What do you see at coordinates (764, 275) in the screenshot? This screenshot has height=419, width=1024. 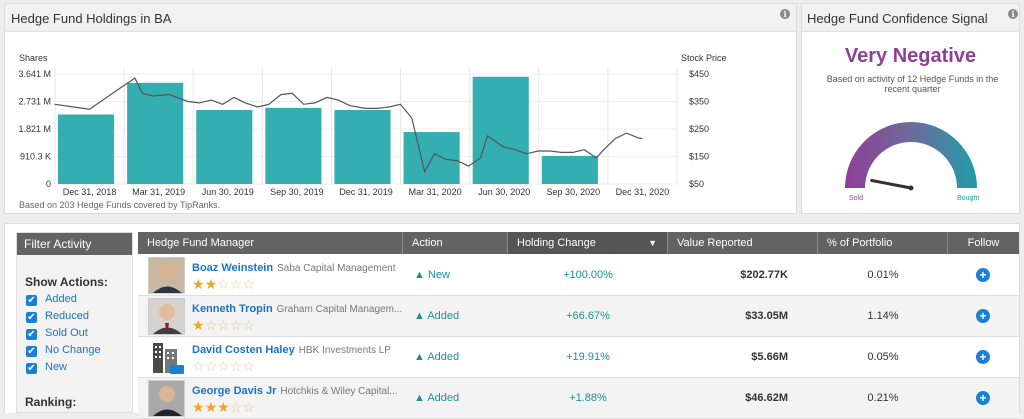 I see `value-reported: $202.77K` at bounding box center [764, 275].